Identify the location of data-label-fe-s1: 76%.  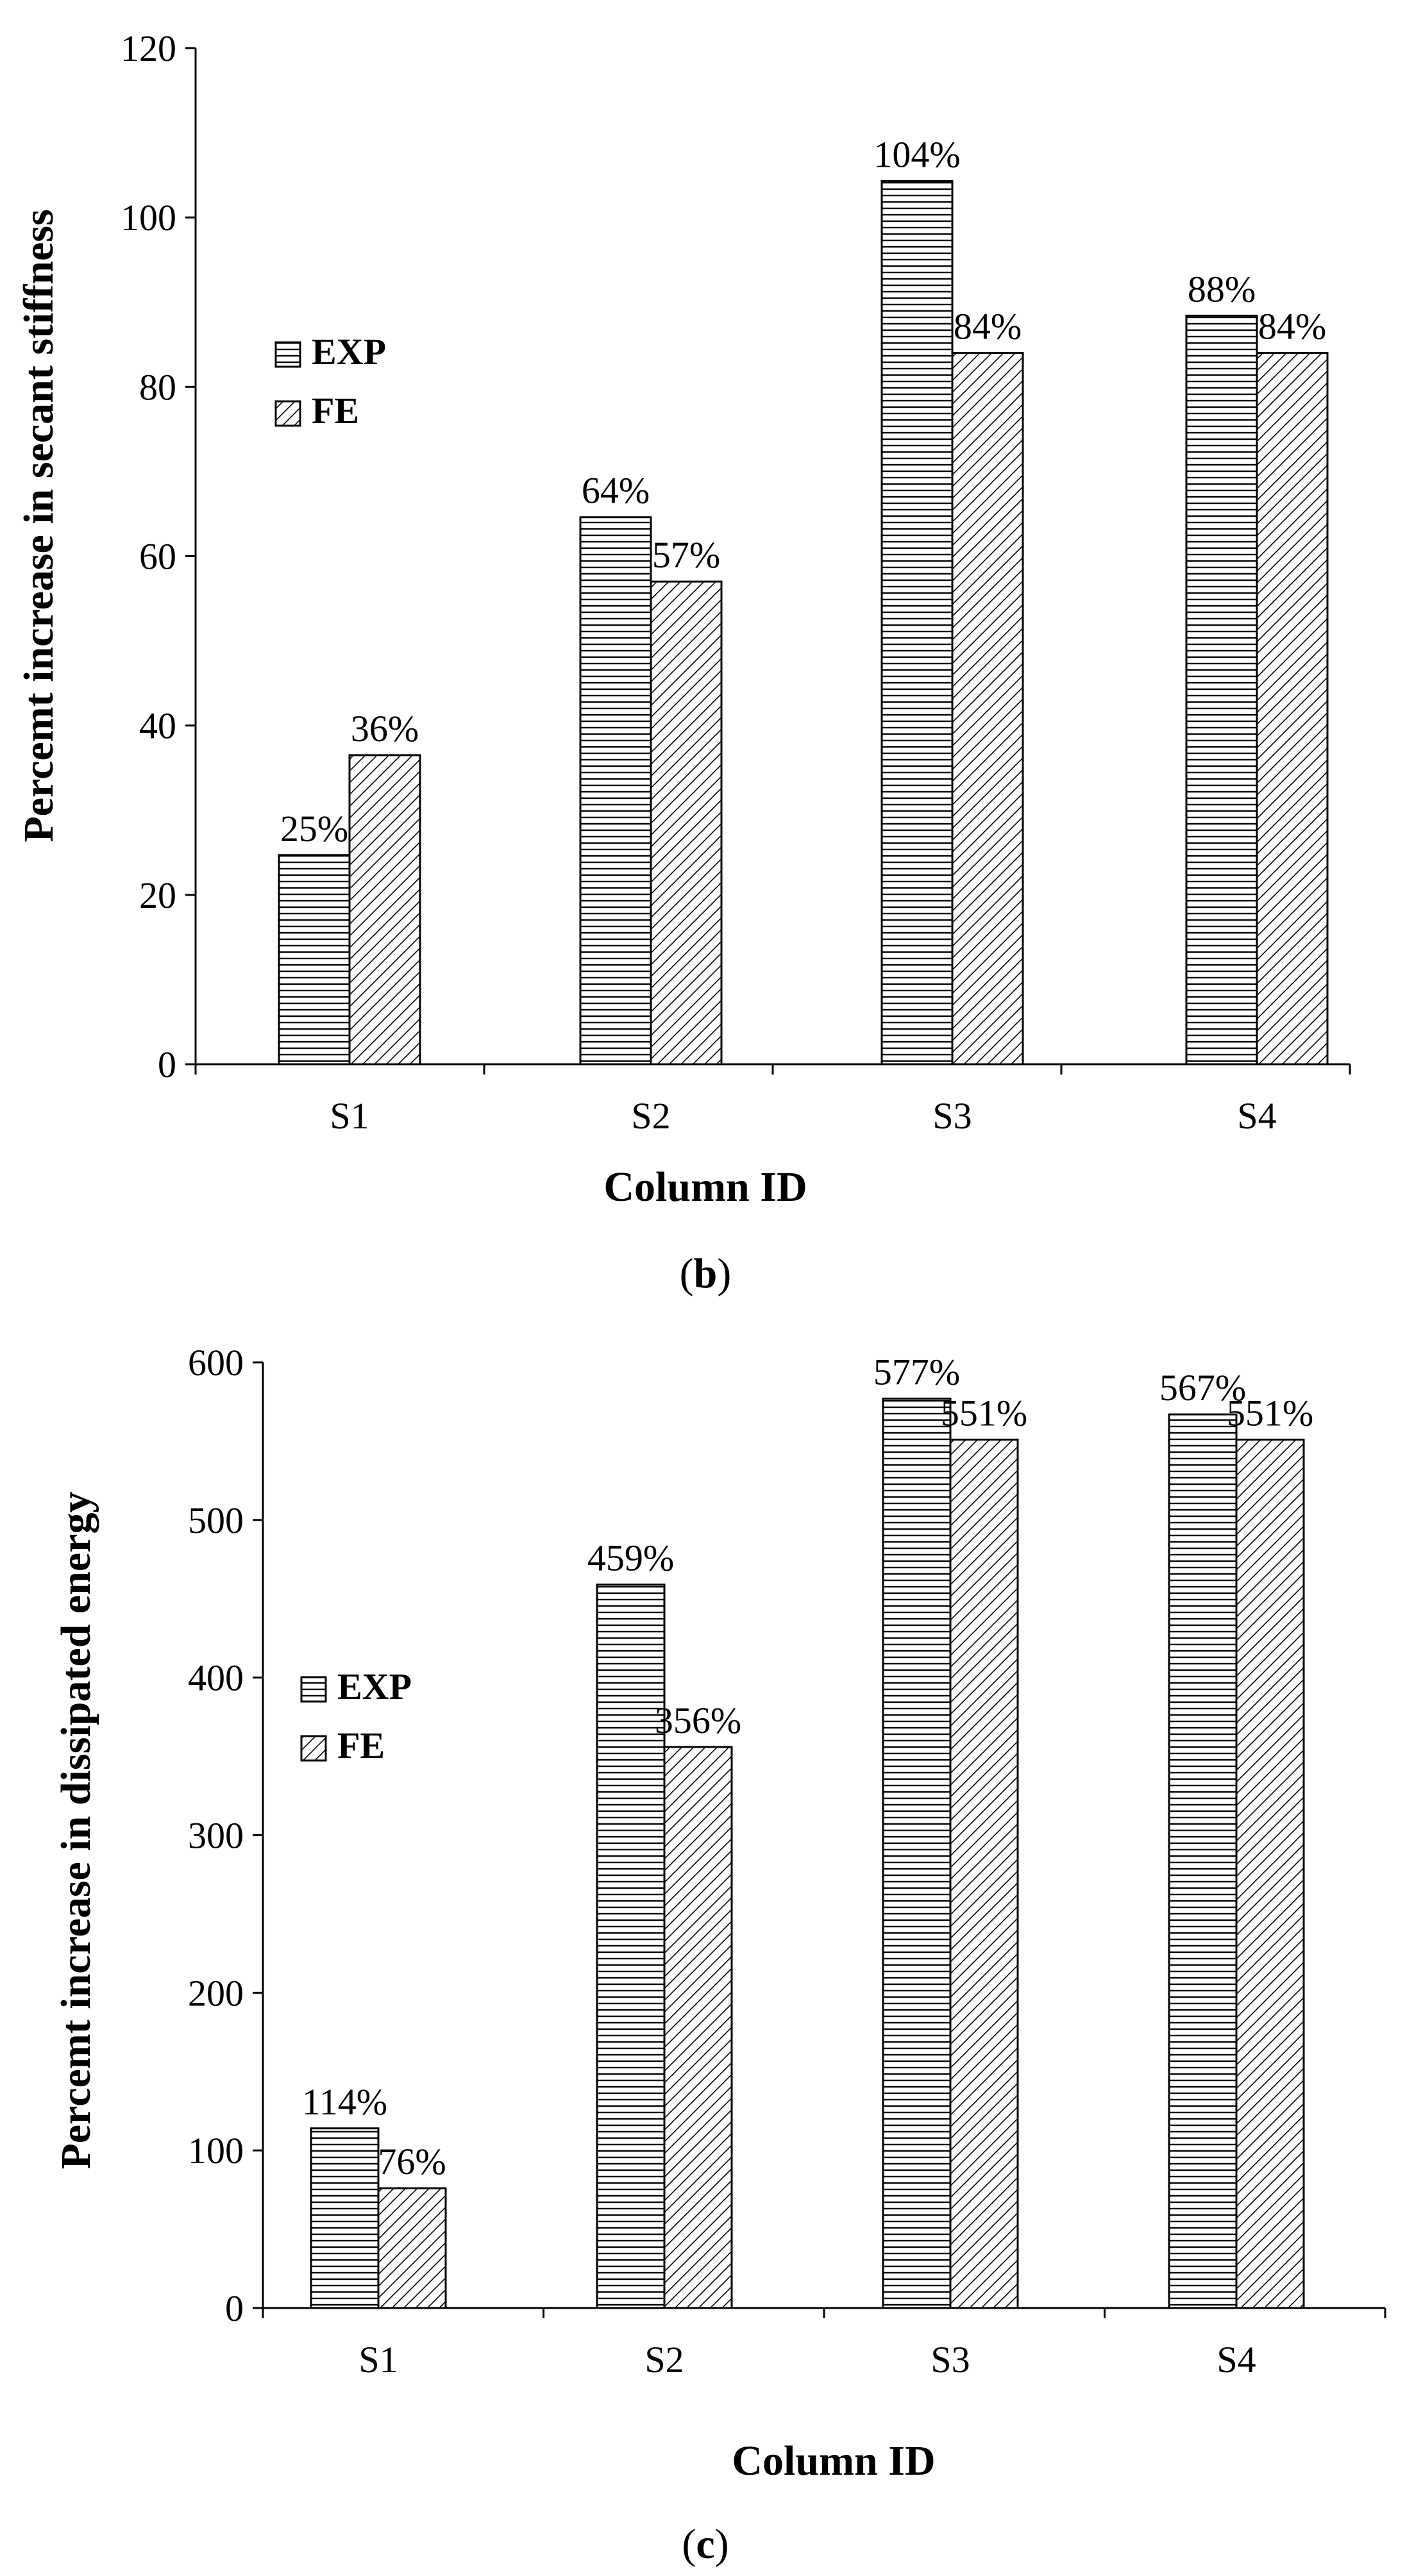
(412, 2161).